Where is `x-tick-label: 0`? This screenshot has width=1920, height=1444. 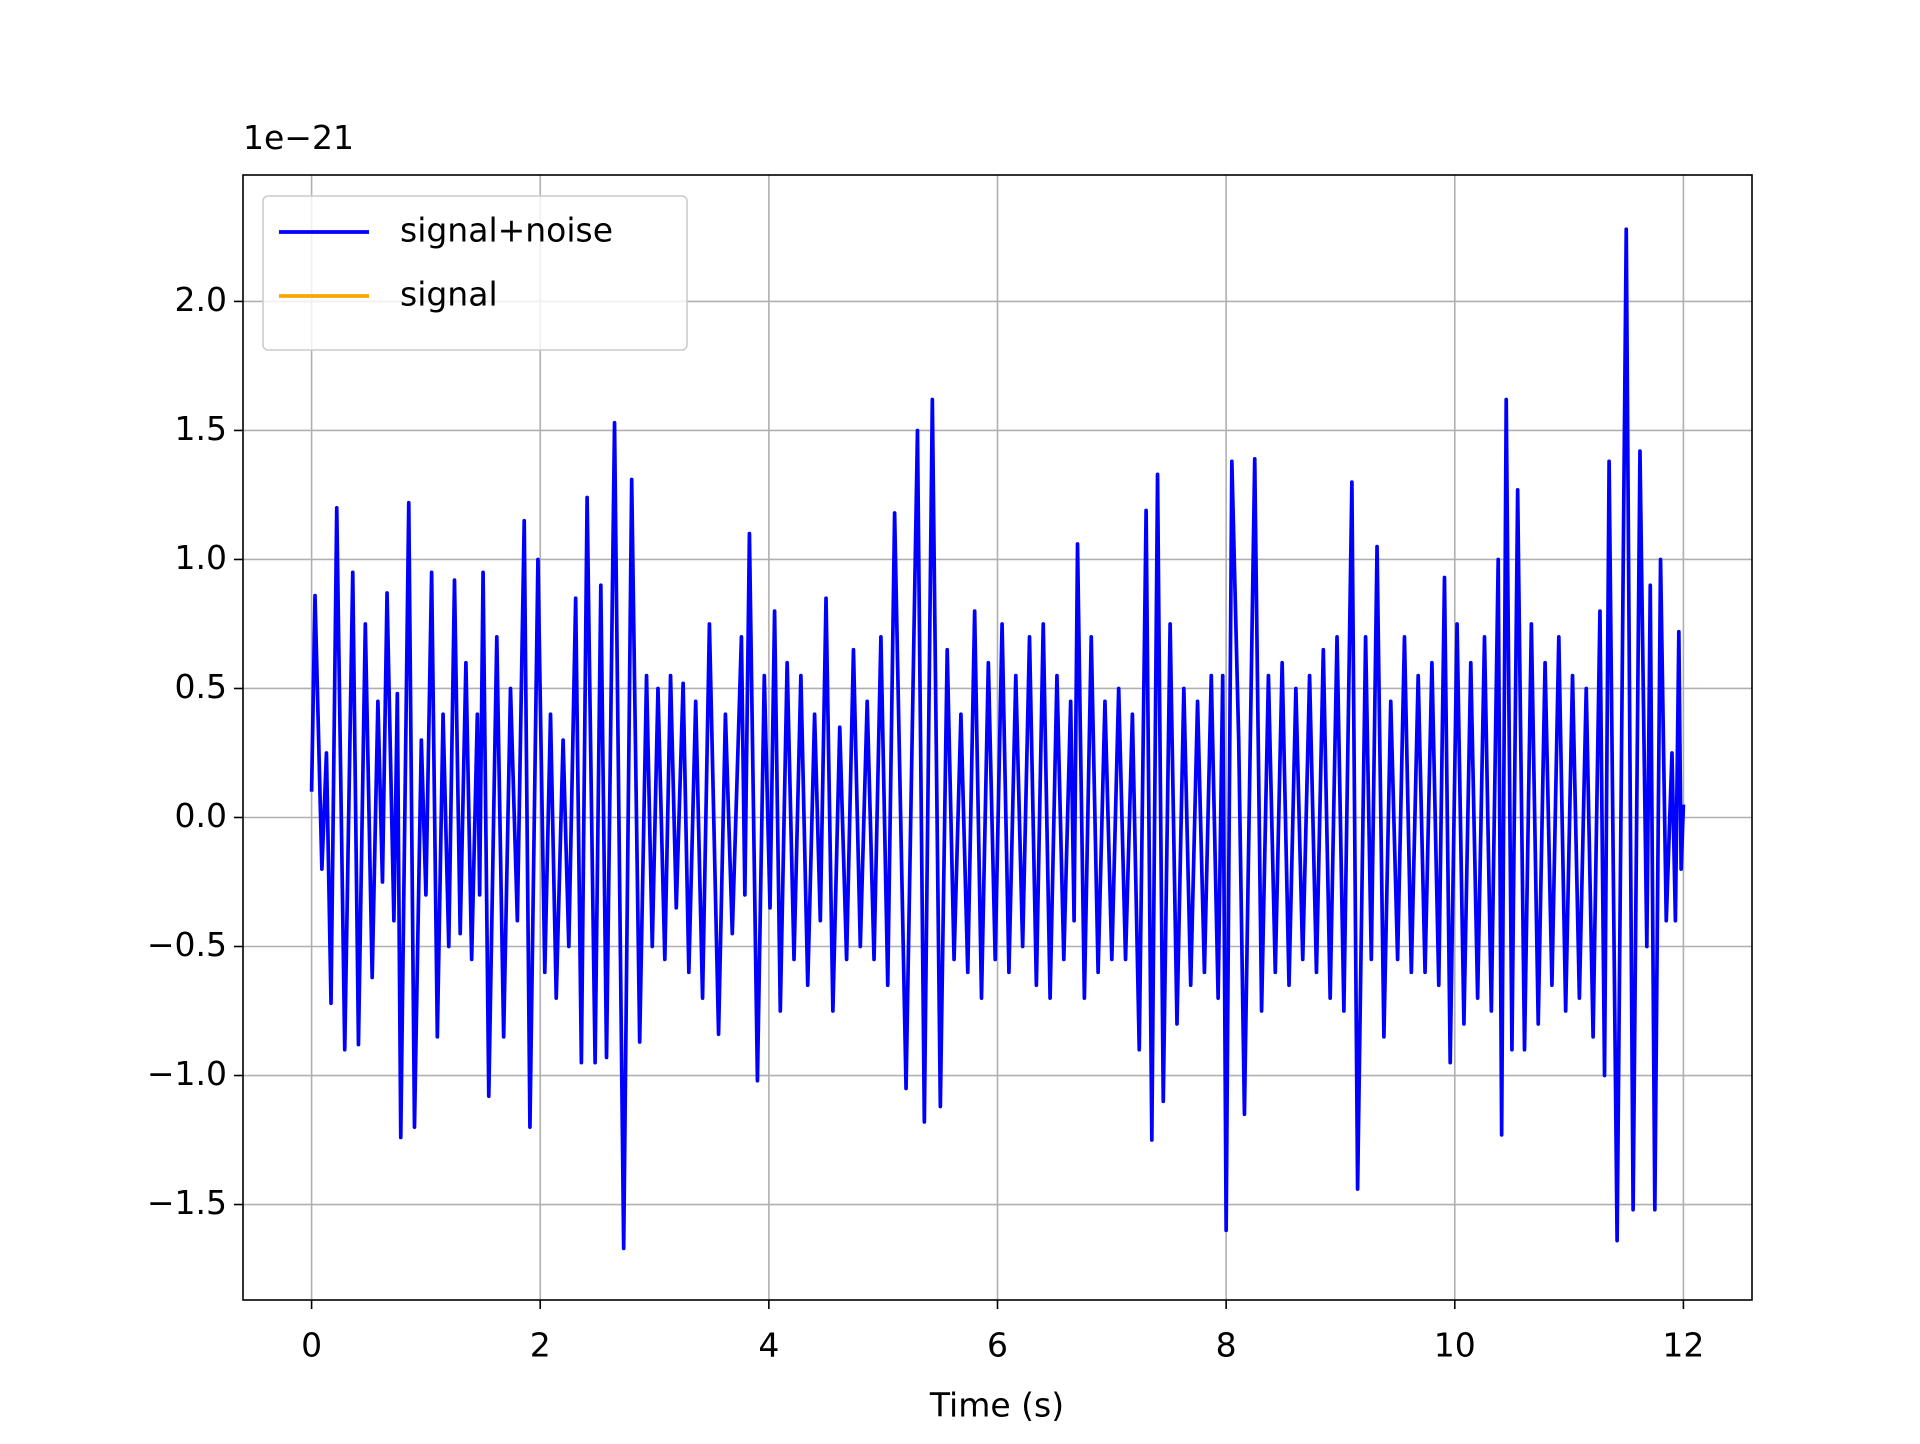
x-tick-label: 0 is located at coordinates (311, 1345).